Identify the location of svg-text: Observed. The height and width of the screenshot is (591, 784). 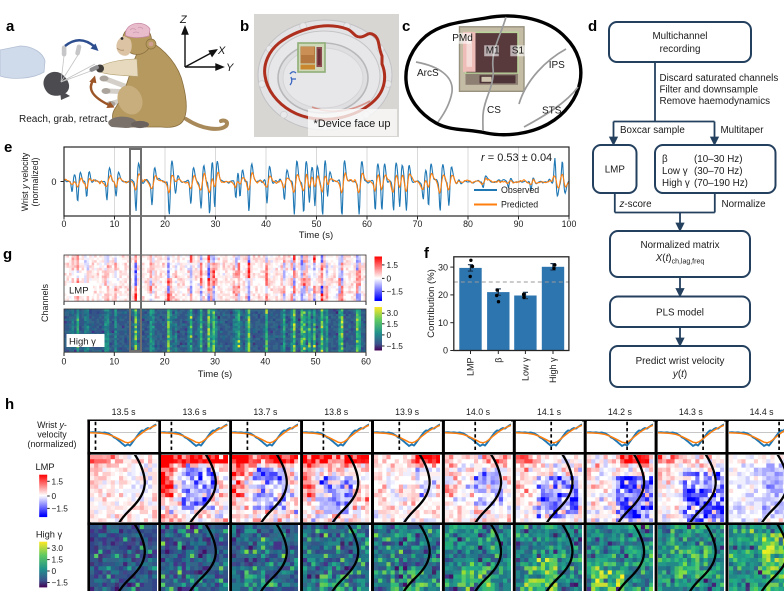
(520, 190).